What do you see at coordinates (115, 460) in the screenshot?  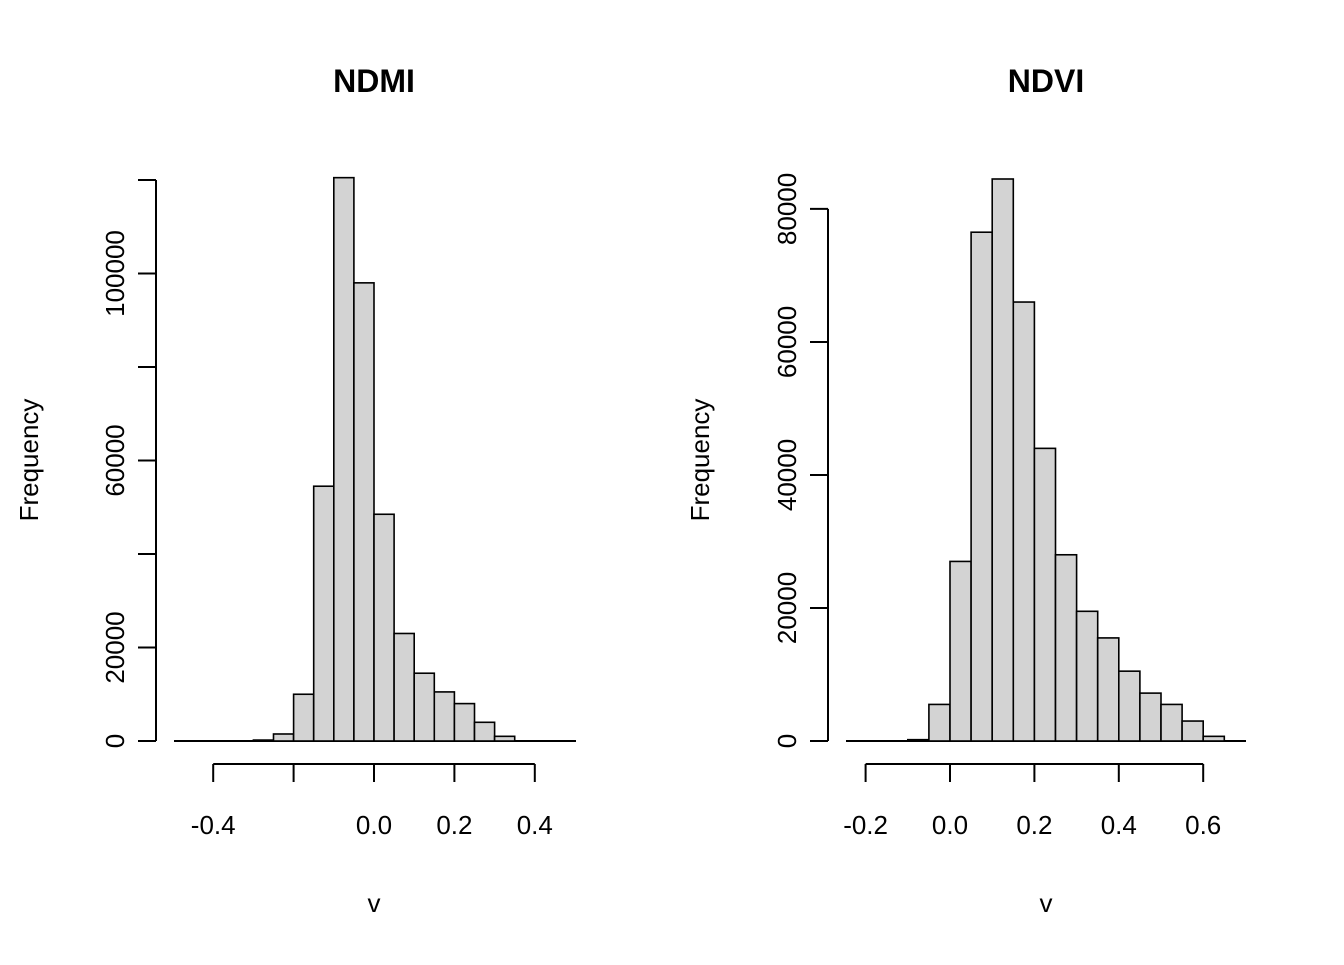 I see `ndmi-y-tick-label-3: 60000` at bounding box center [115, 460].